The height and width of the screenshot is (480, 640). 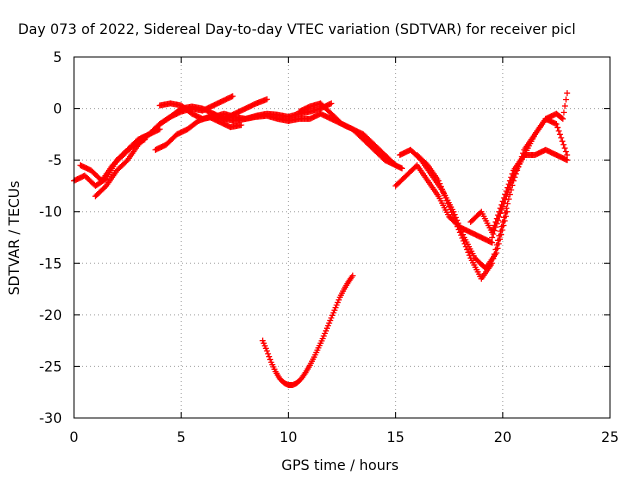 What do you see at coordinates (396, 438) in the screenshot?
I see `x-tick-label: 15` at bounding box center [396, 438].